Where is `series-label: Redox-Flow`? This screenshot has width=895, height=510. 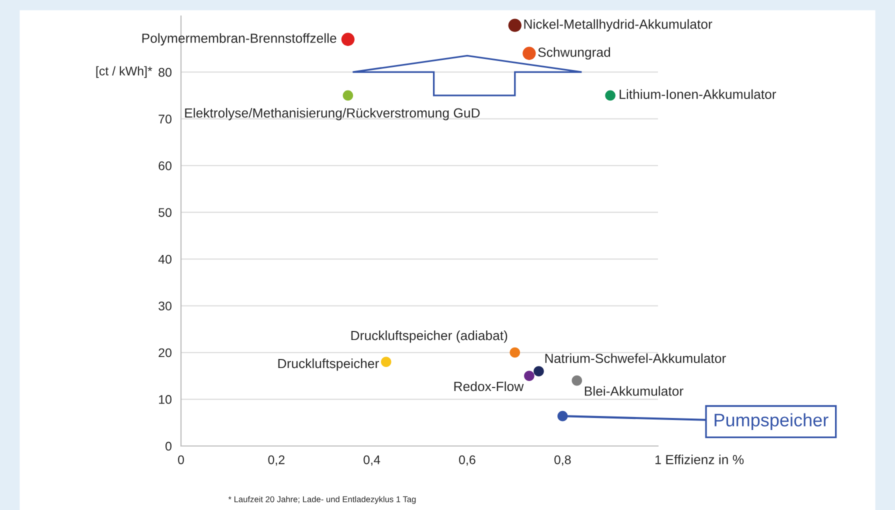 series-label: Redox-Flow is located at coordinates (489, 386).